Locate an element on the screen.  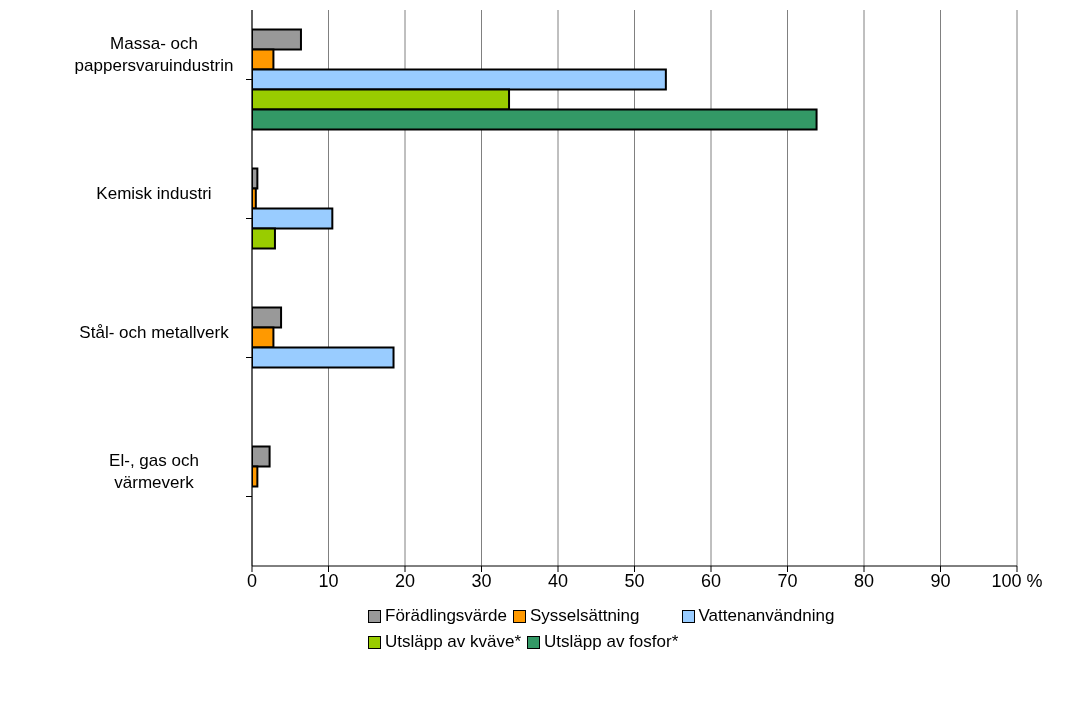
x-tick-label: 20 is located at coordinates (405, 580).